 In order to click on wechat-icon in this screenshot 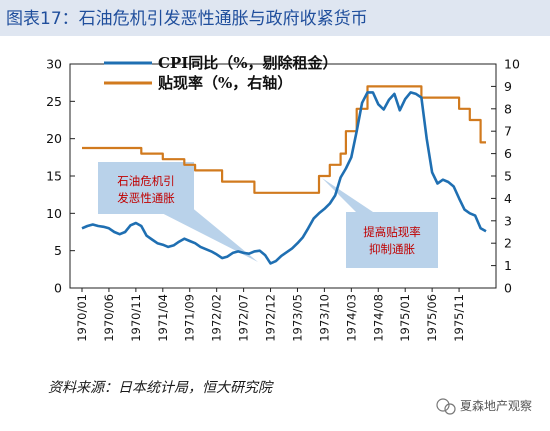, I will do `click(443, 405)`.